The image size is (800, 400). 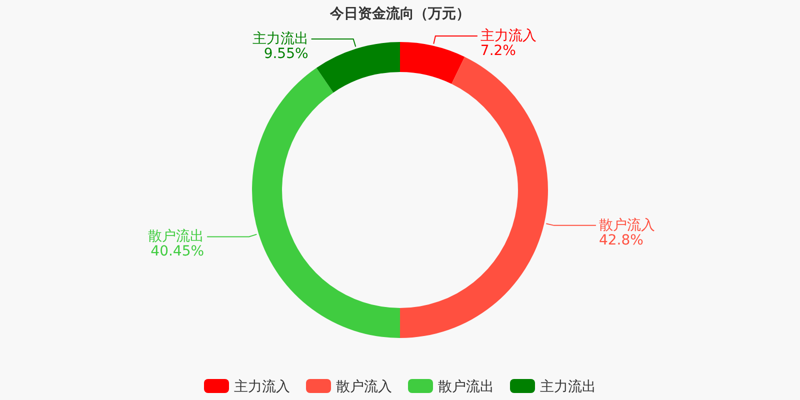 I want to click on data-label: 7.2%, so click(x=498, y=51).